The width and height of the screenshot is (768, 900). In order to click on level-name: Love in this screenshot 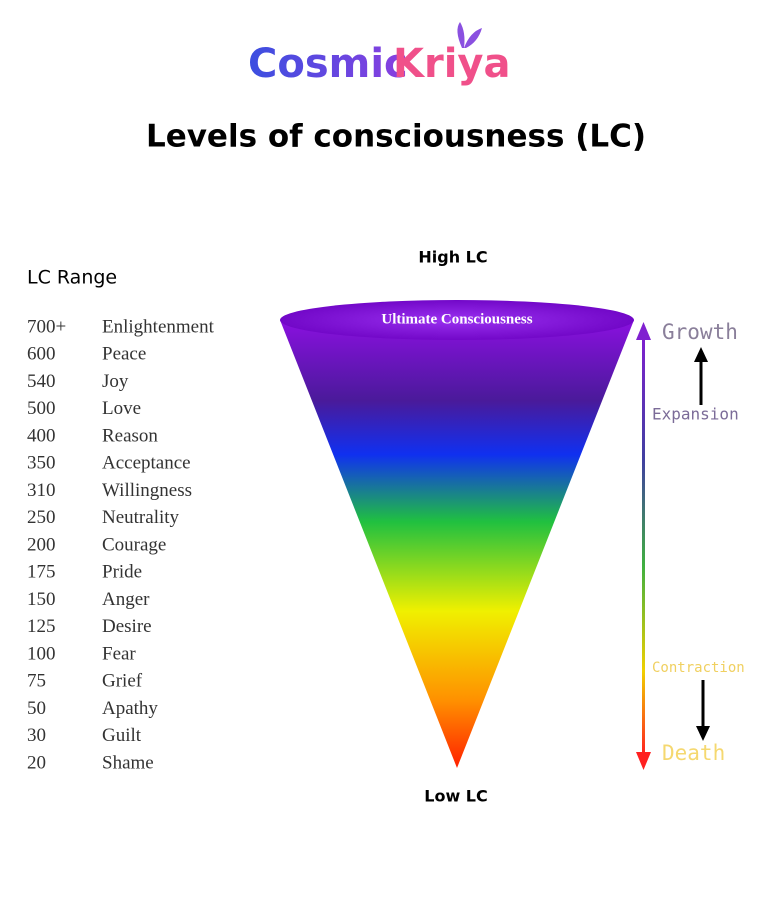, I will do `click(121, 408)`.